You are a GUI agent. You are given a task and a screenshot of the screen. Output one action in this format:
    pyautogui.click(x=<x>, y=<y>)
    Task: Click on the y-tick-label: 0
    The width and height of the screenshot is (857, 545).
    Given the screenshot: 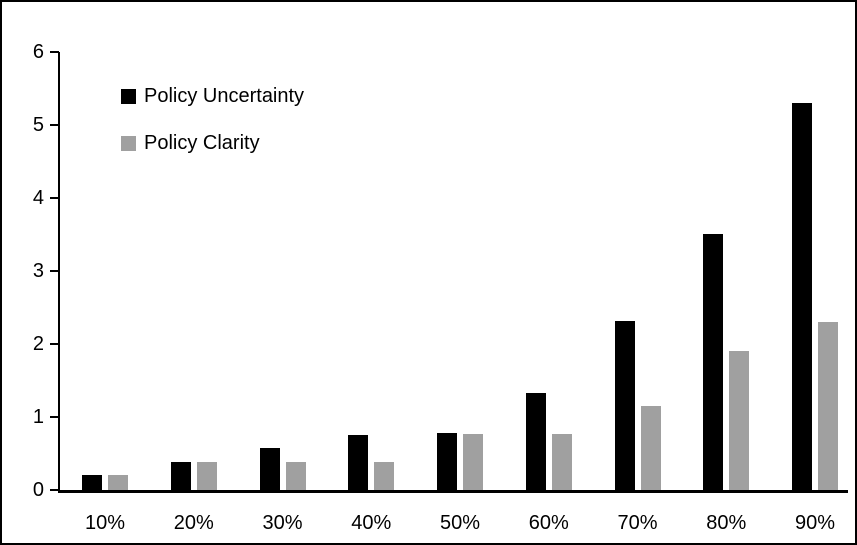 What is the action you would take?
    pyautogui.click(x=38, y=490)
    